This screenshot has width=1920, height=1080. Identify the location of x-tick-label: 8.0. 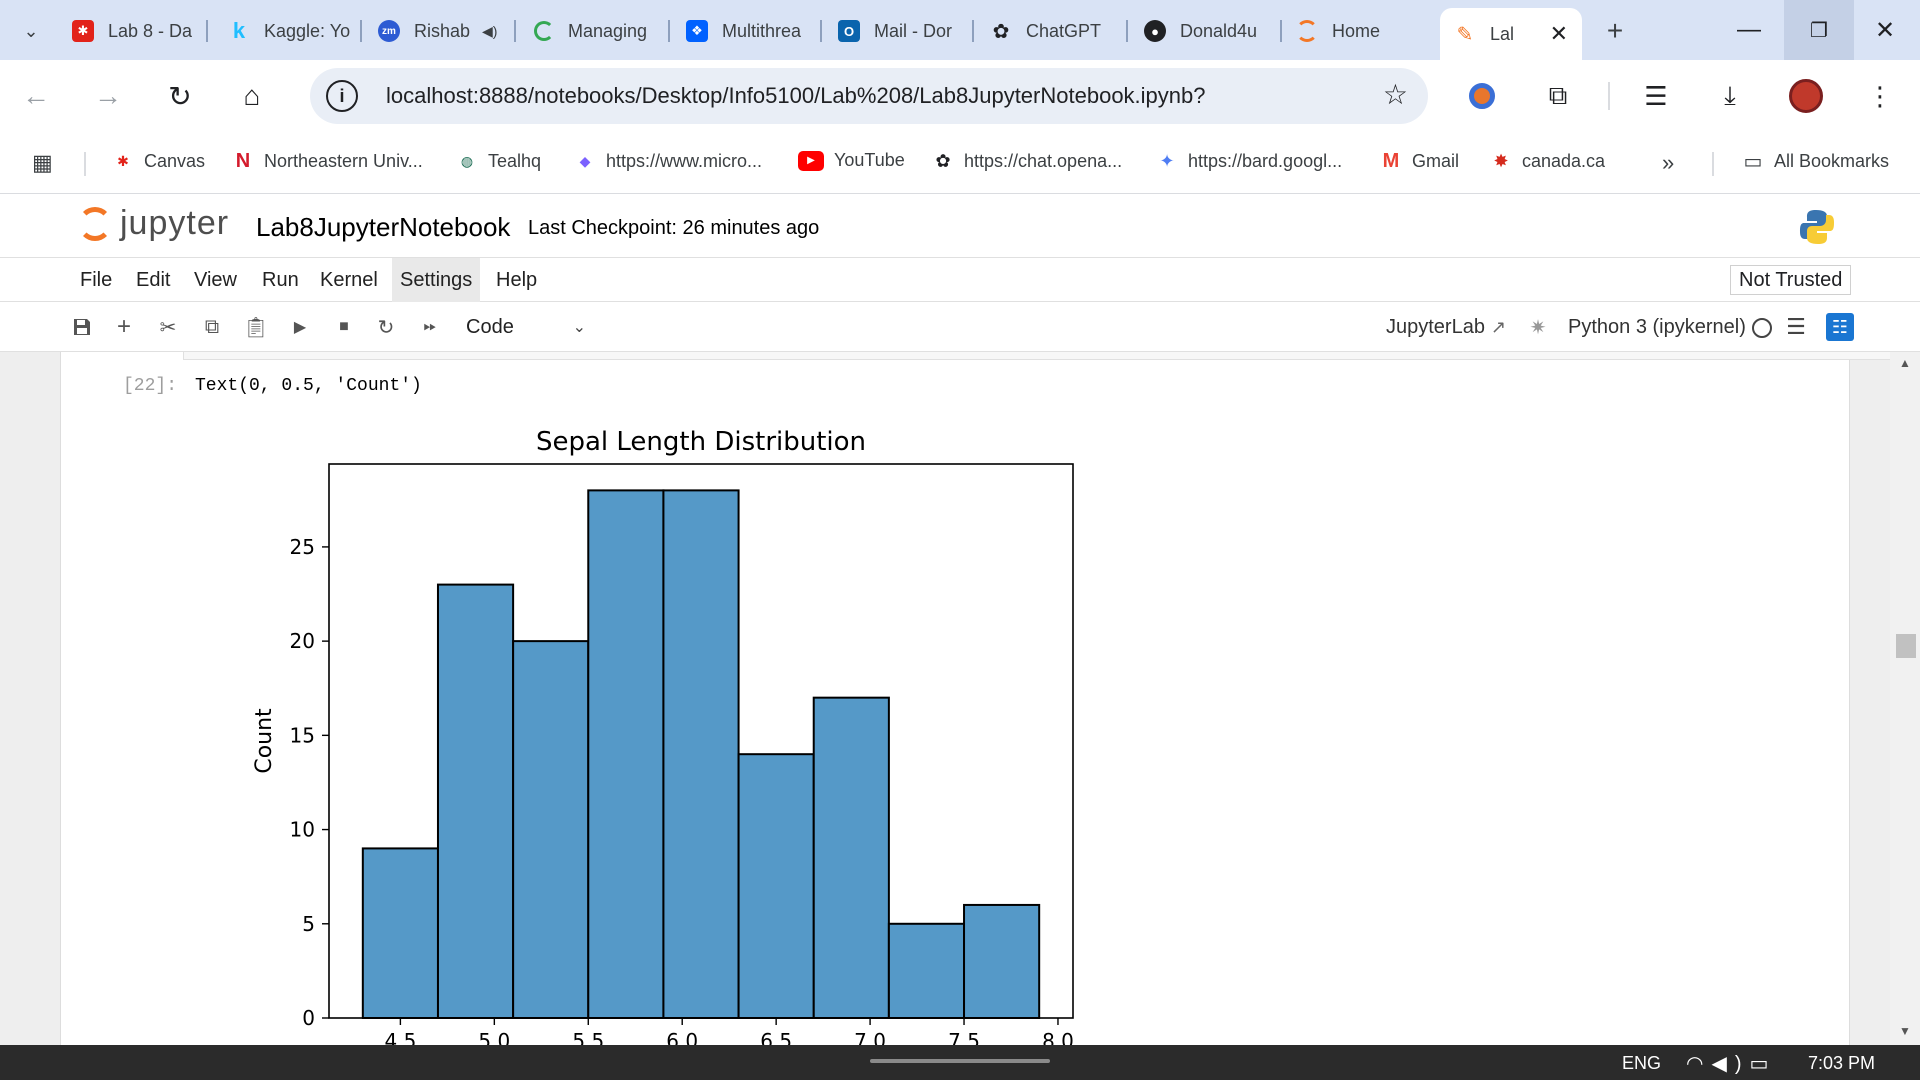
(1058, 1037).